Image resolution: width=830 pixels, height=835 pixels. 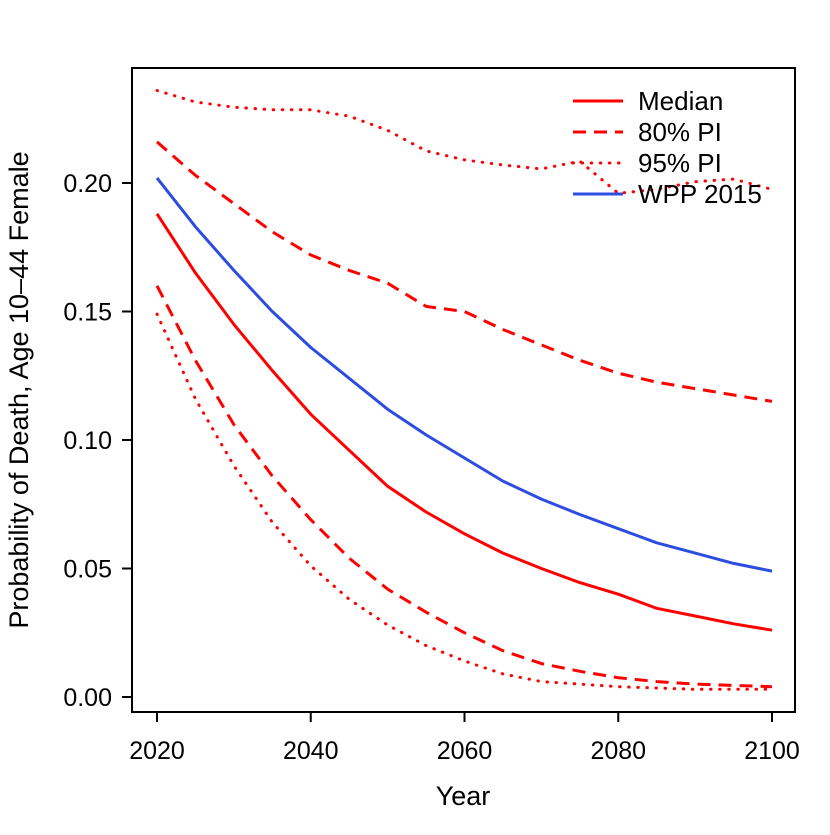 I want to click on x-tick-label: 2040, so click(x=311, y=751).